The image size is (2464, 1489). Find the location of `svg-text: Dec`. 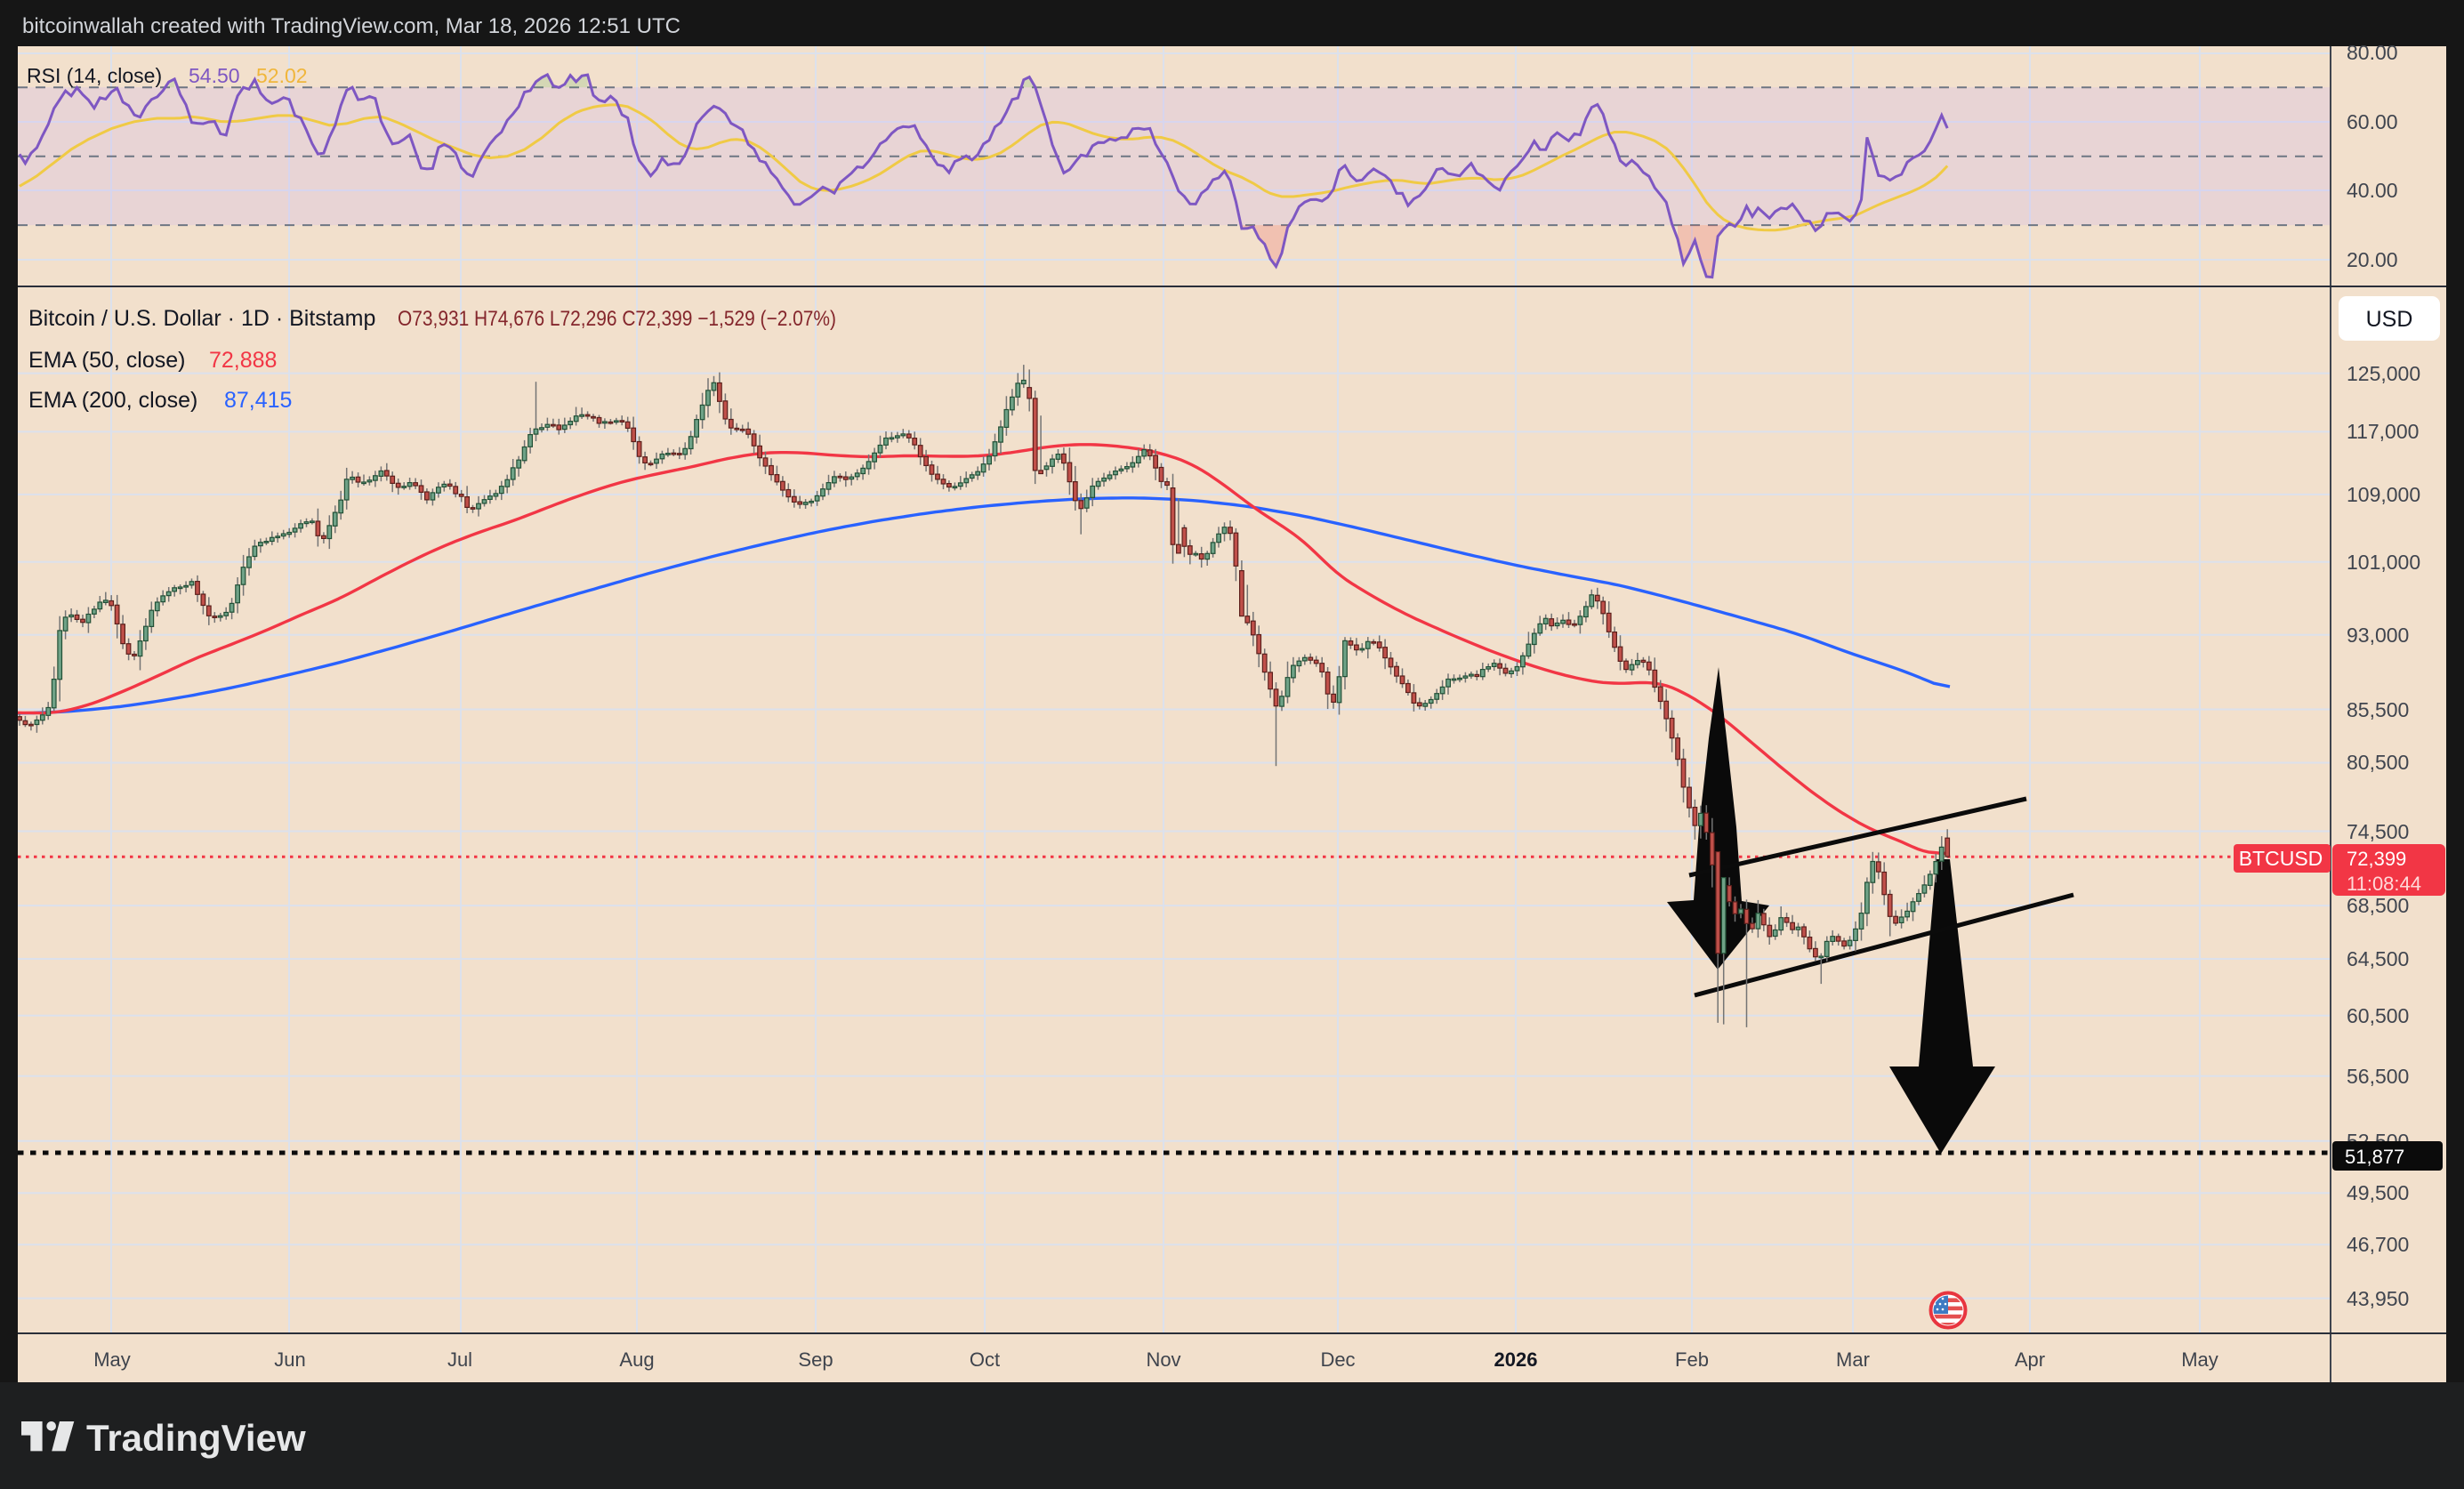

svg-text: Dec is located at coordinates (1338, 1359).